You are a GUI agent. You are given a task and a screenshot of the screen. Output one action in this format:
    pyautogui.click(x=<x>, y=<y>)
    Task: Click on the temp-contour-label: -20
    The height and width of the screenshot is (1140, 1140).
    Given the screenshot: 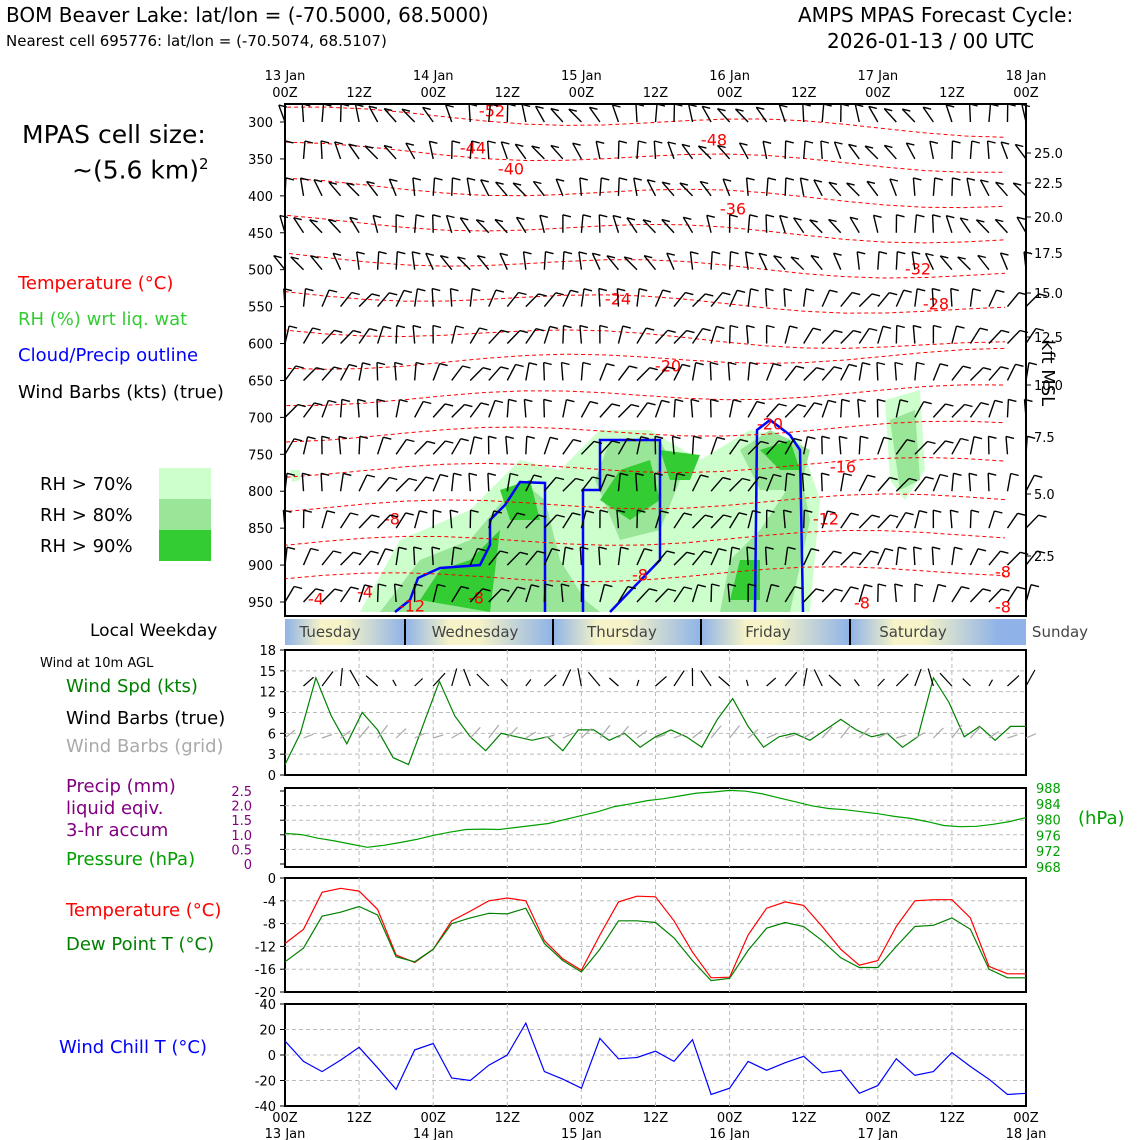 What is the action you would take?
    pyautogui.click(x=770, y=424)
    